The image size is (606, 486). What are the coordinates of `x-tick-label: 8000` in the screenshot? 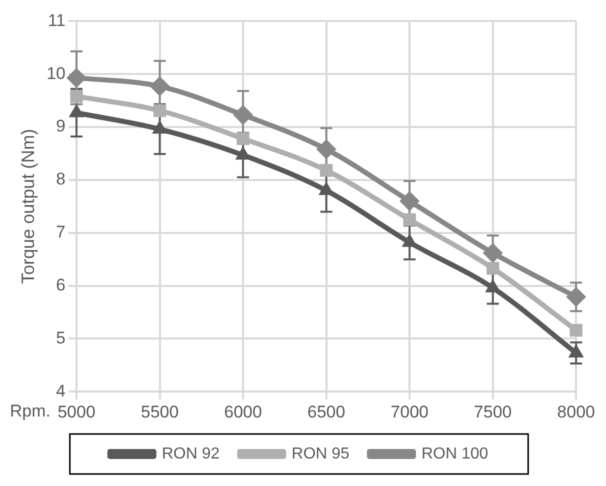 It's located at (576, 412).